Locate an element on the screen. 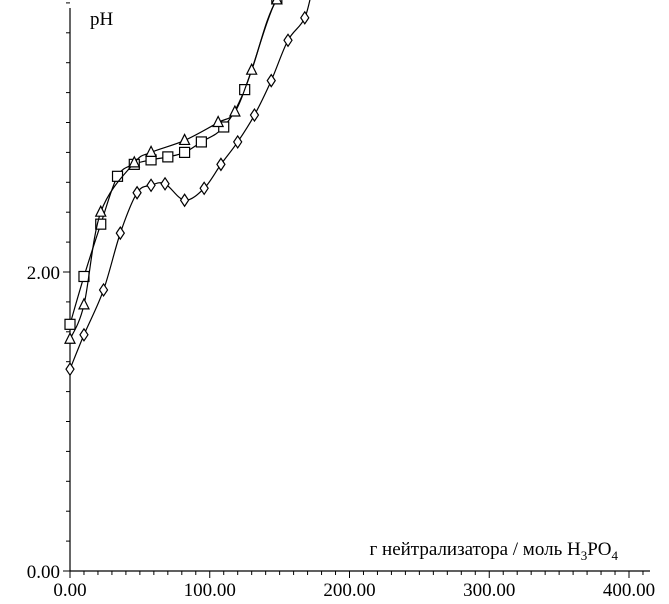  x-axis-label-sub1: 3 is located at coordinates (584, 555).